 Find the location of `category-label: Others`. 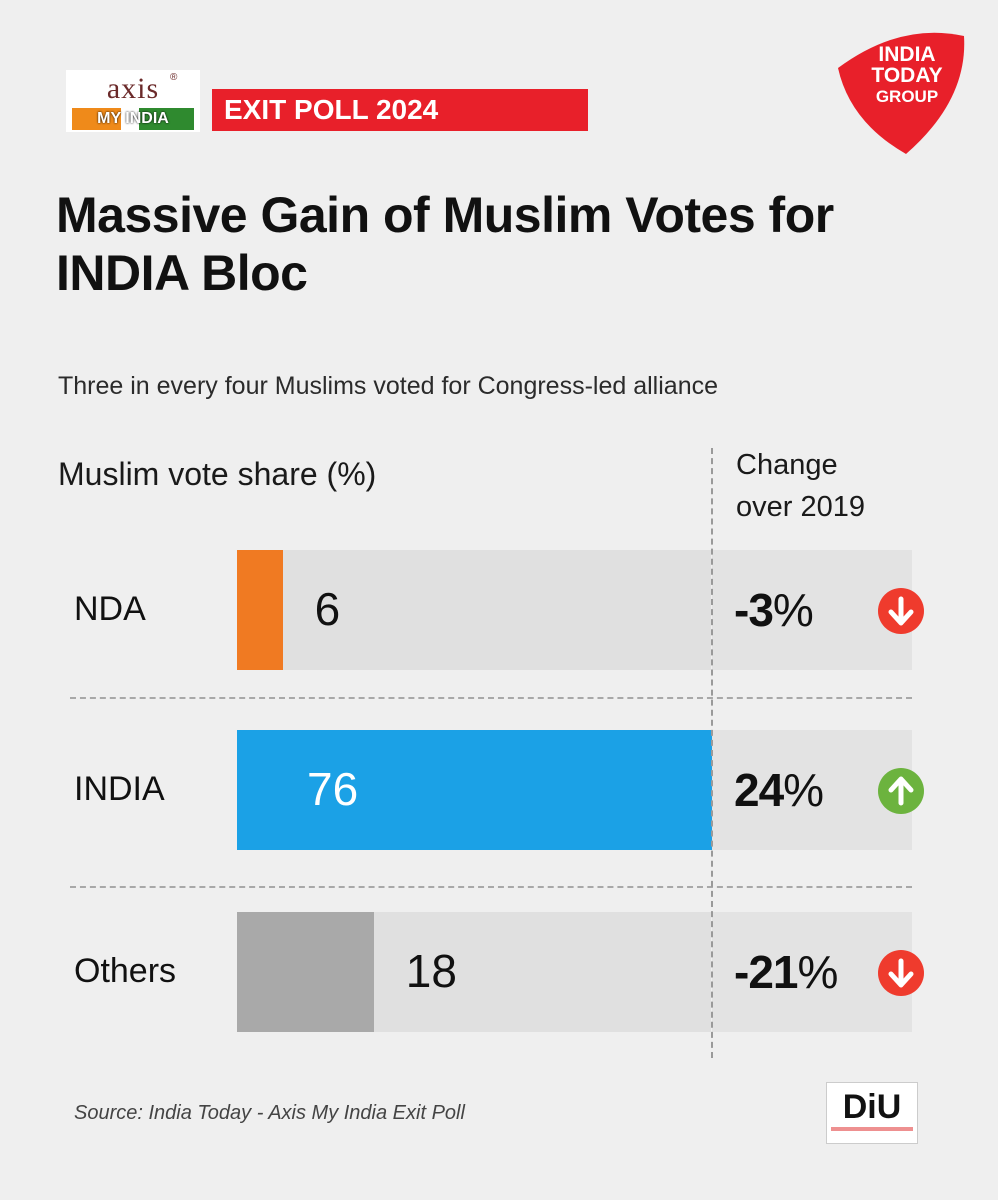

category-label: Others is located at coordinates (125, 971).